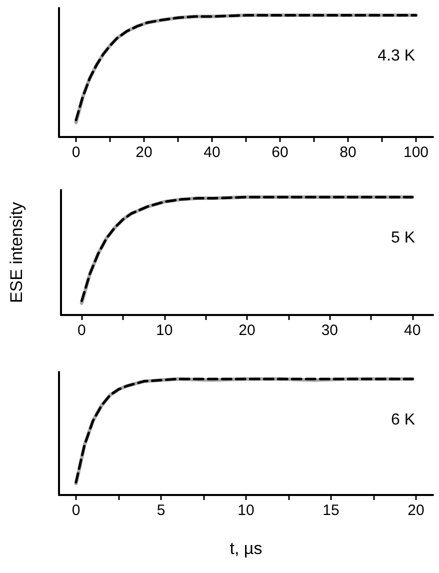 The height and width of the screenshot is (573, 439). I want to click on annotation: 6 K, so click(403, 420).